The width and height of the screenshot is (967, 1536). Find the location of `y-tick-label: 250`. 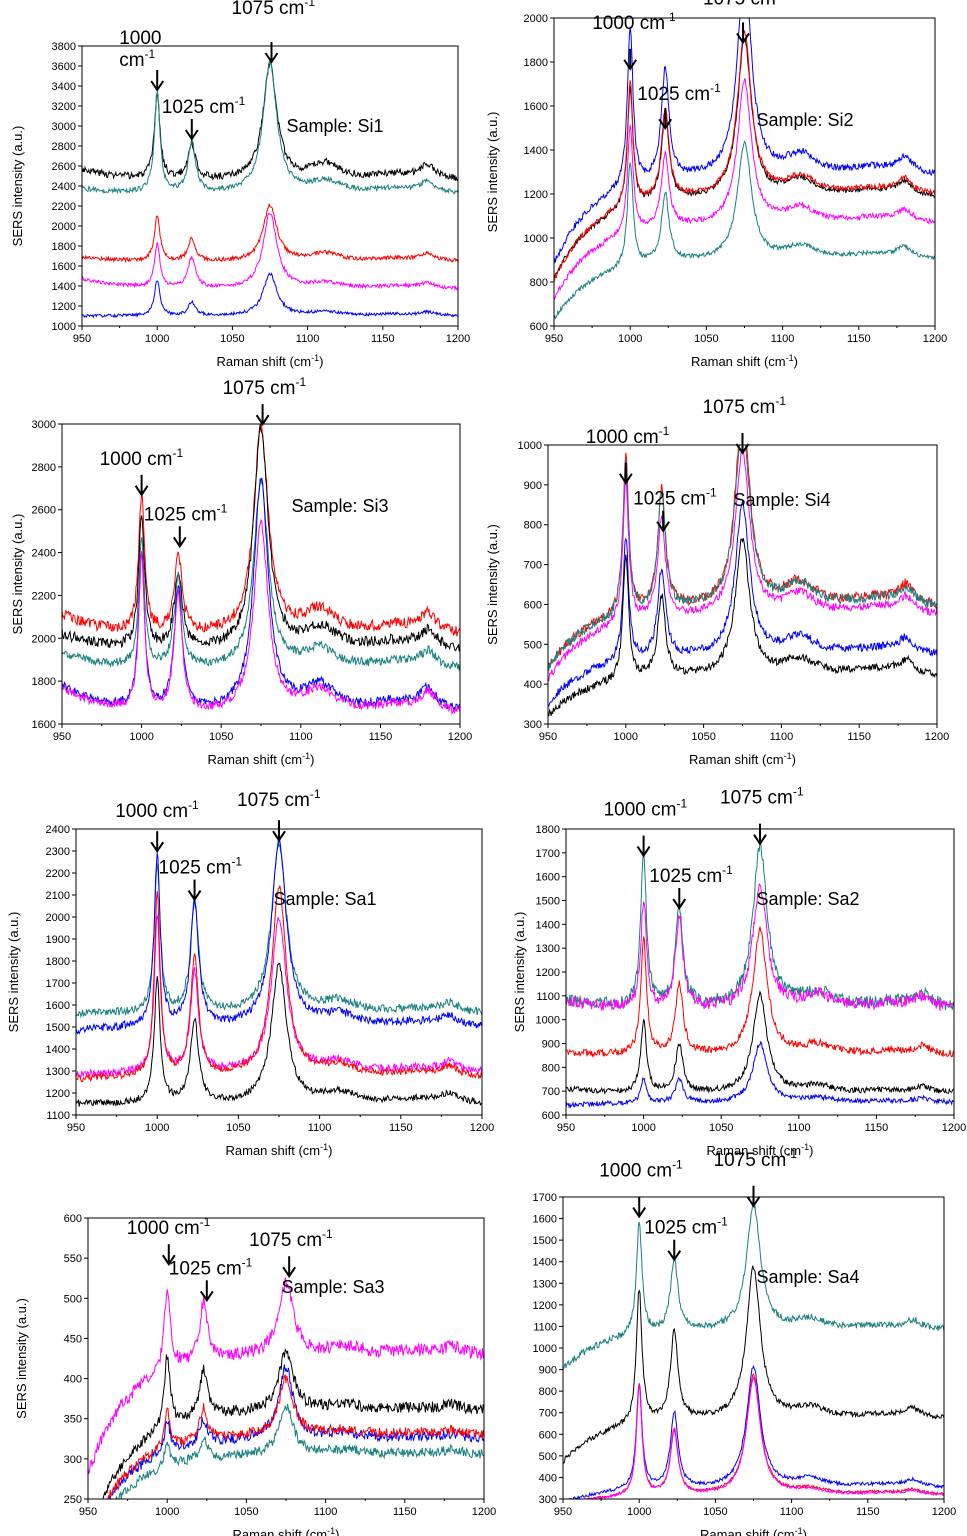

y-tick-label: 250 is located at coordinates (73, 1500).